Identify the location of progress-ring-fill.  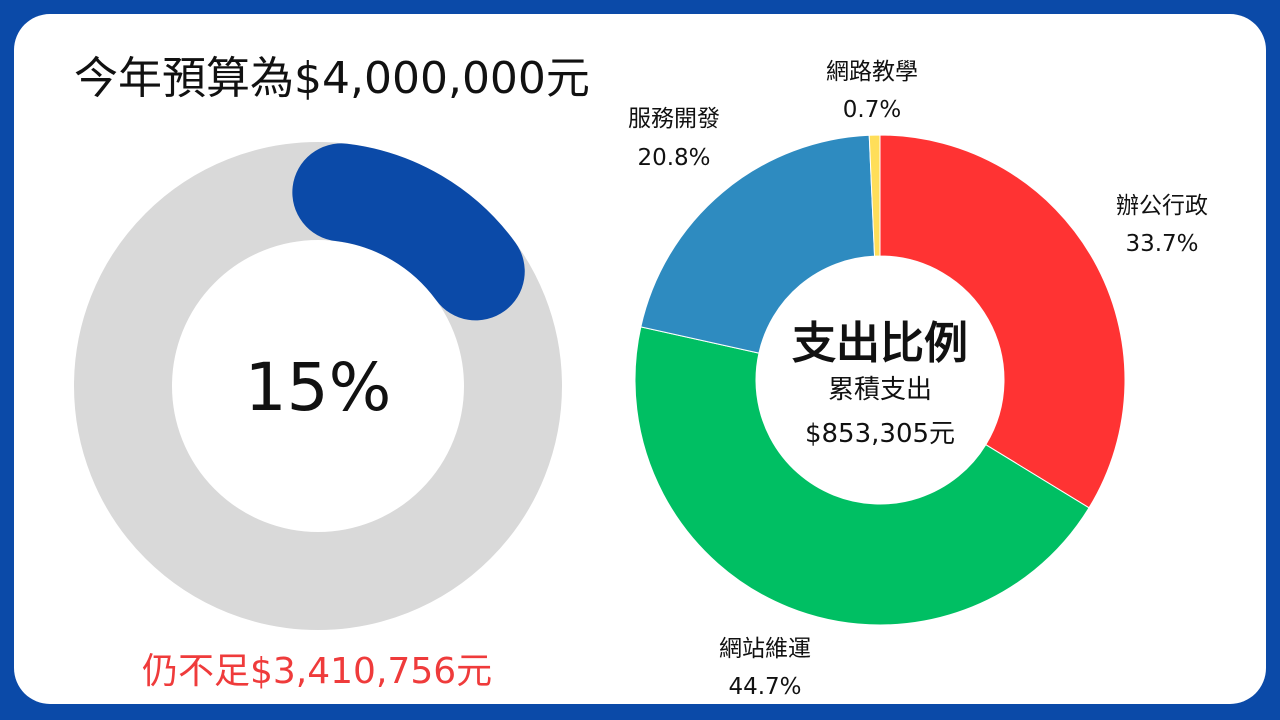
(408, 232).